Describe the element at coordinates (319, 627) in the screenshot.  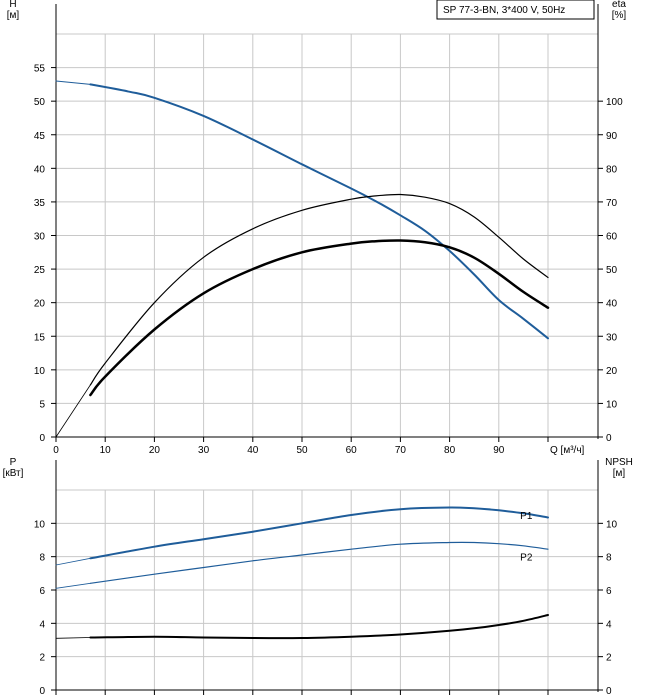
I see `series-NPSH` at that location.